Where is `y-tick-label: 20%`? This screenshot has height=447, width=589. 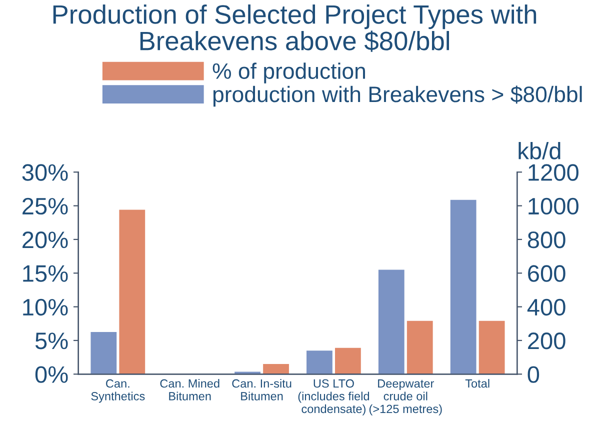
y-tick-label: 20% is located at coordinates (45, 240).